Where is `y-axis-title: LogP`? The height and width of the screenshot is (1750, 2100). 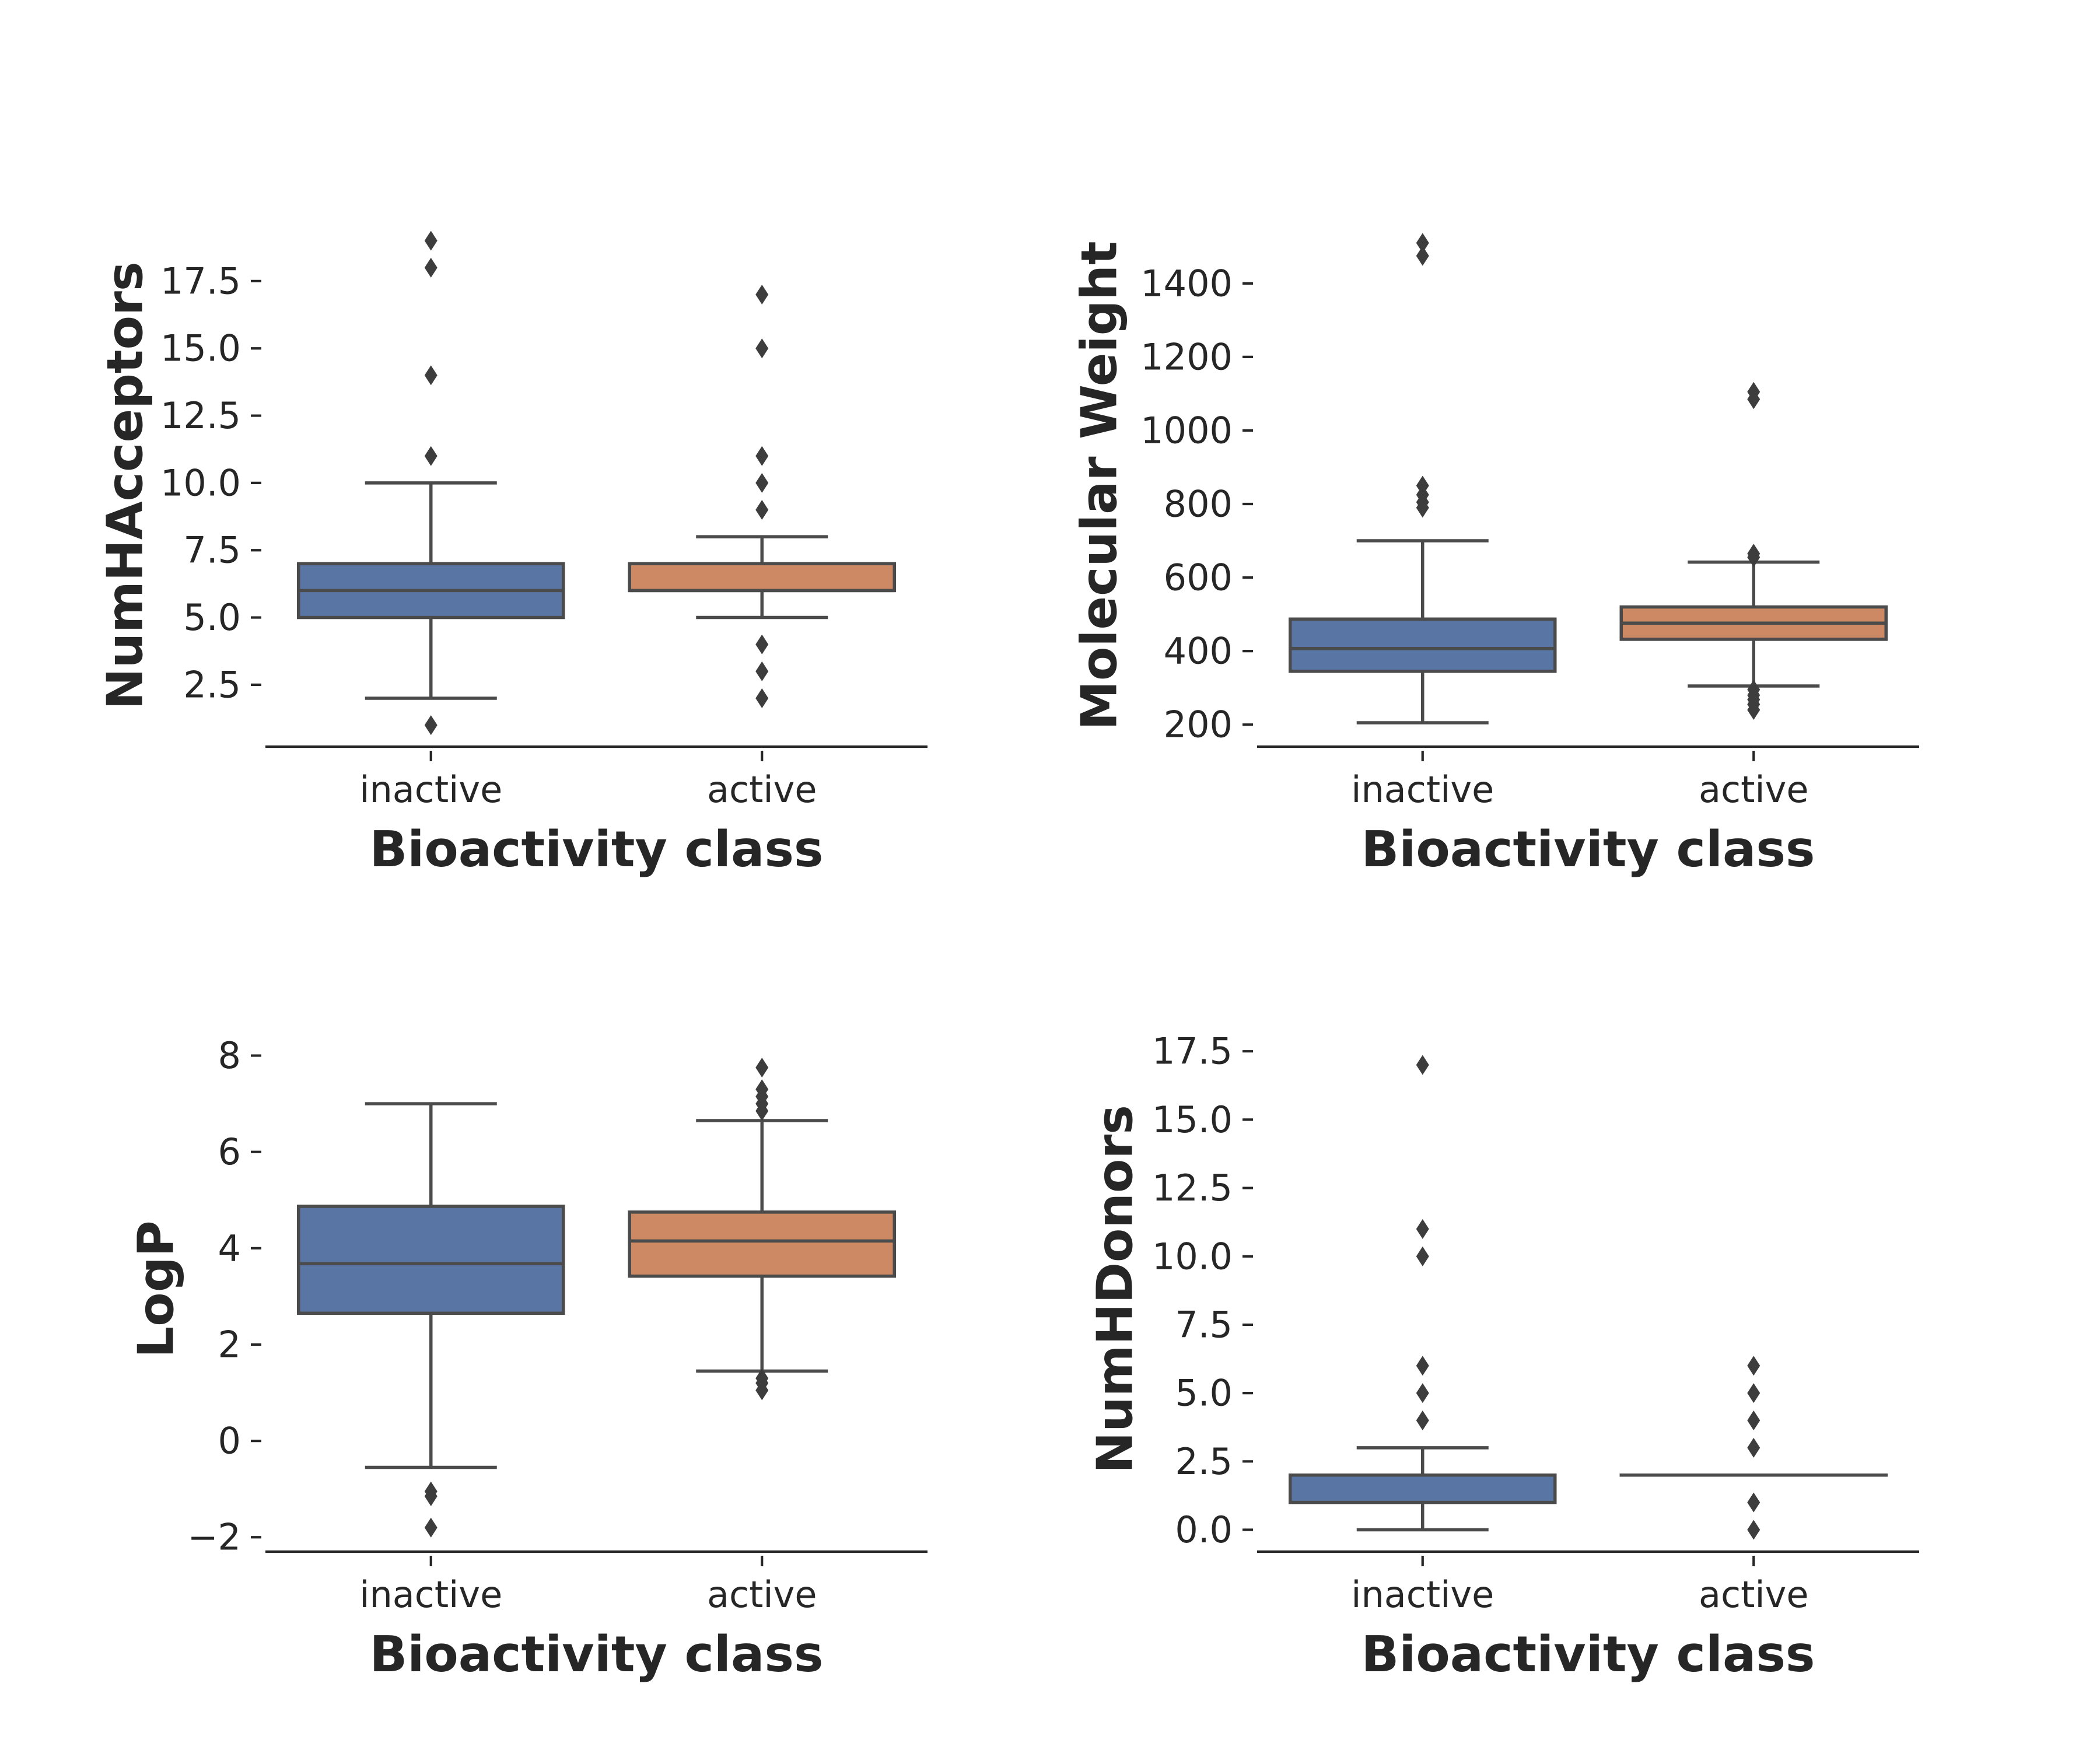 y-axis-title: LogP is located at coordinates (157, 1289).